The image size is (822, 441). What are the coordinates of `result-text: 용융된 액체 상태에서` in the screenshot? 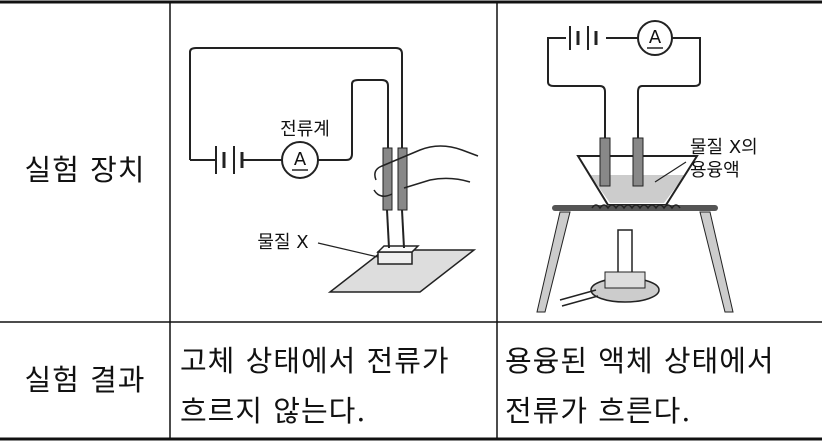 It's located at (640, 361).